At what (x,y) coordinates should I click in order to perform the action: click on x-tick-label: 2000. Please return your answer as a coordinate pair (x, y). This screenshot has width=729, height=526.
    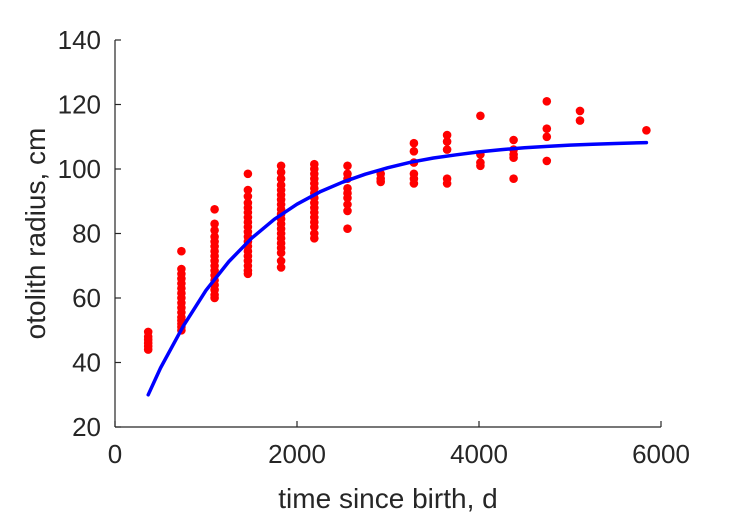
    Looking at the image, I should click on (297, 454).